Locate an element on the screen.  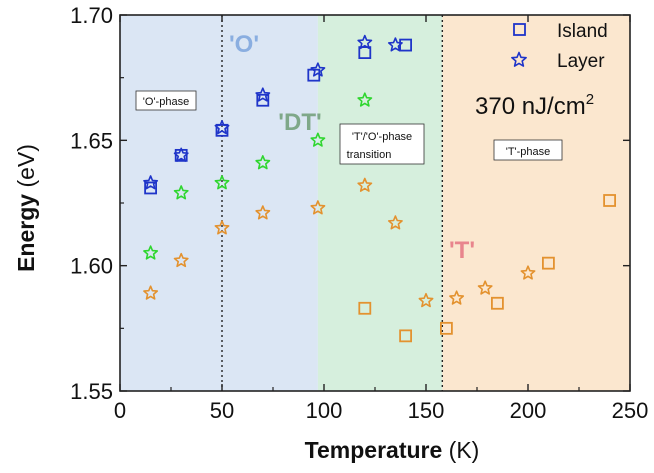
t-phase-box: 'T'-phase is located at coordinates (528, 150).